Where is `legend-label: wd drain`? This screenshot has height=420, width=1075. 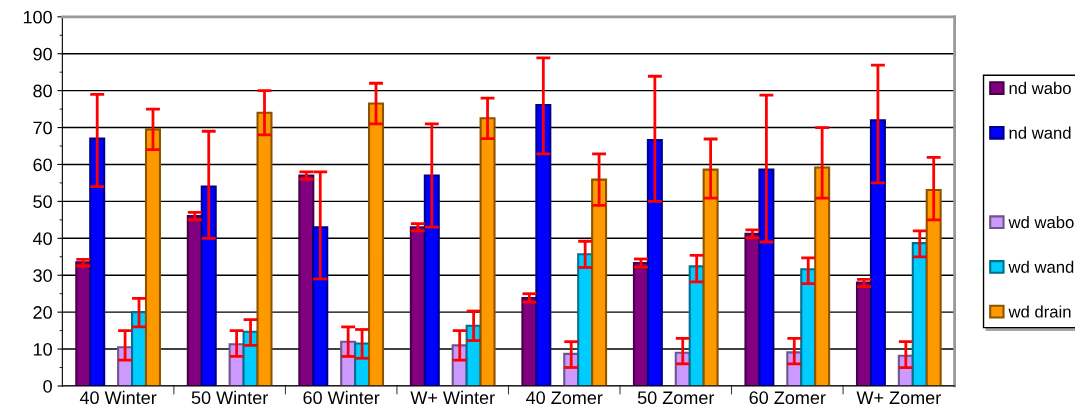 legend-label: wd drain is located at coordinates (1039, 311).